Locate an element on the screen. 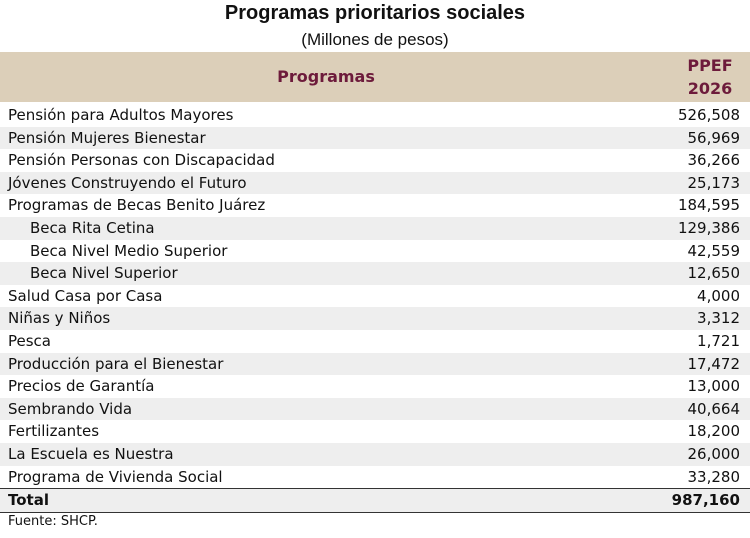  row-value: 17,472 is located at coordinates (714, 363).